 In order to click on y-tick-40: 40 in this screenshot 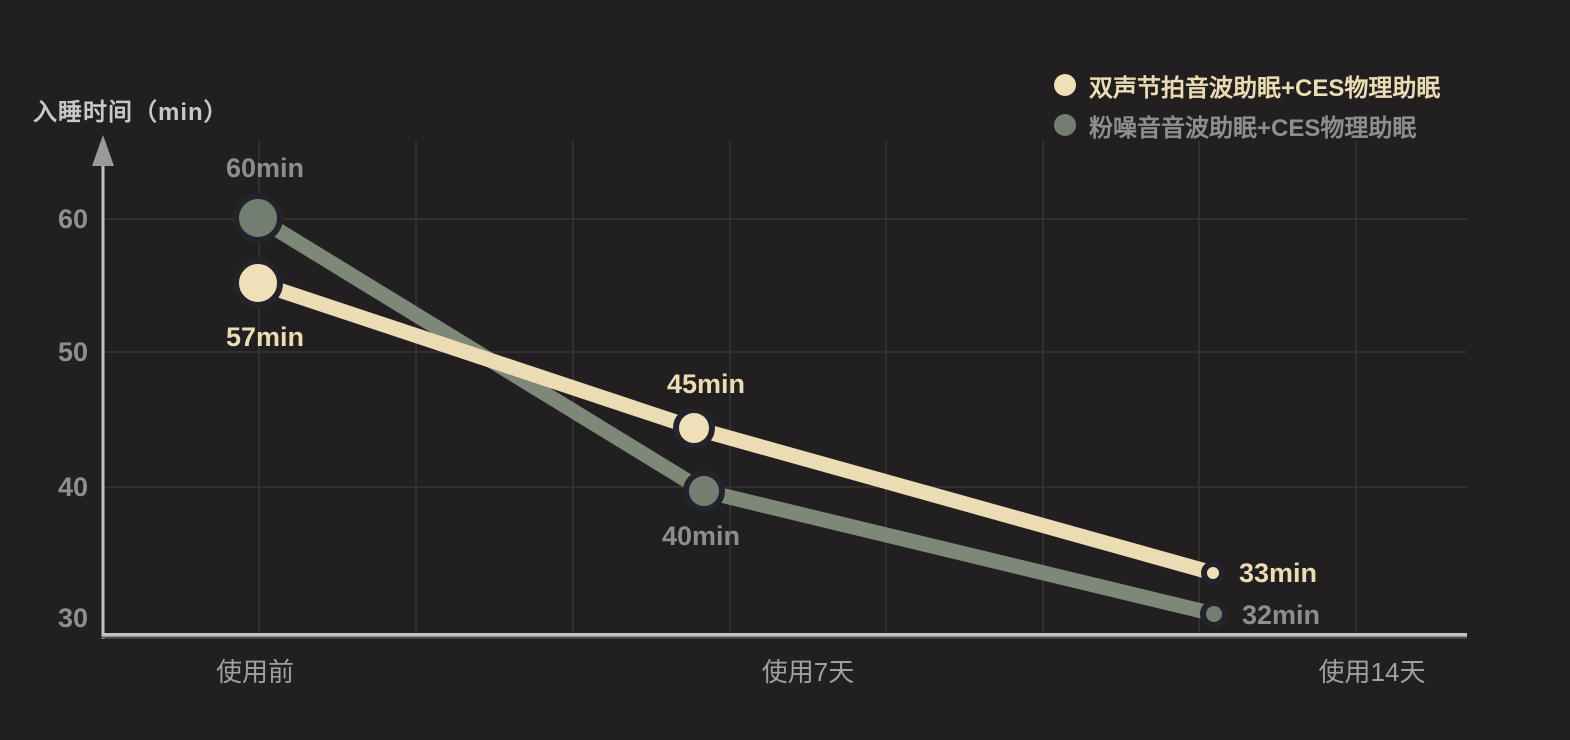, I will do `click(72, 487)`.